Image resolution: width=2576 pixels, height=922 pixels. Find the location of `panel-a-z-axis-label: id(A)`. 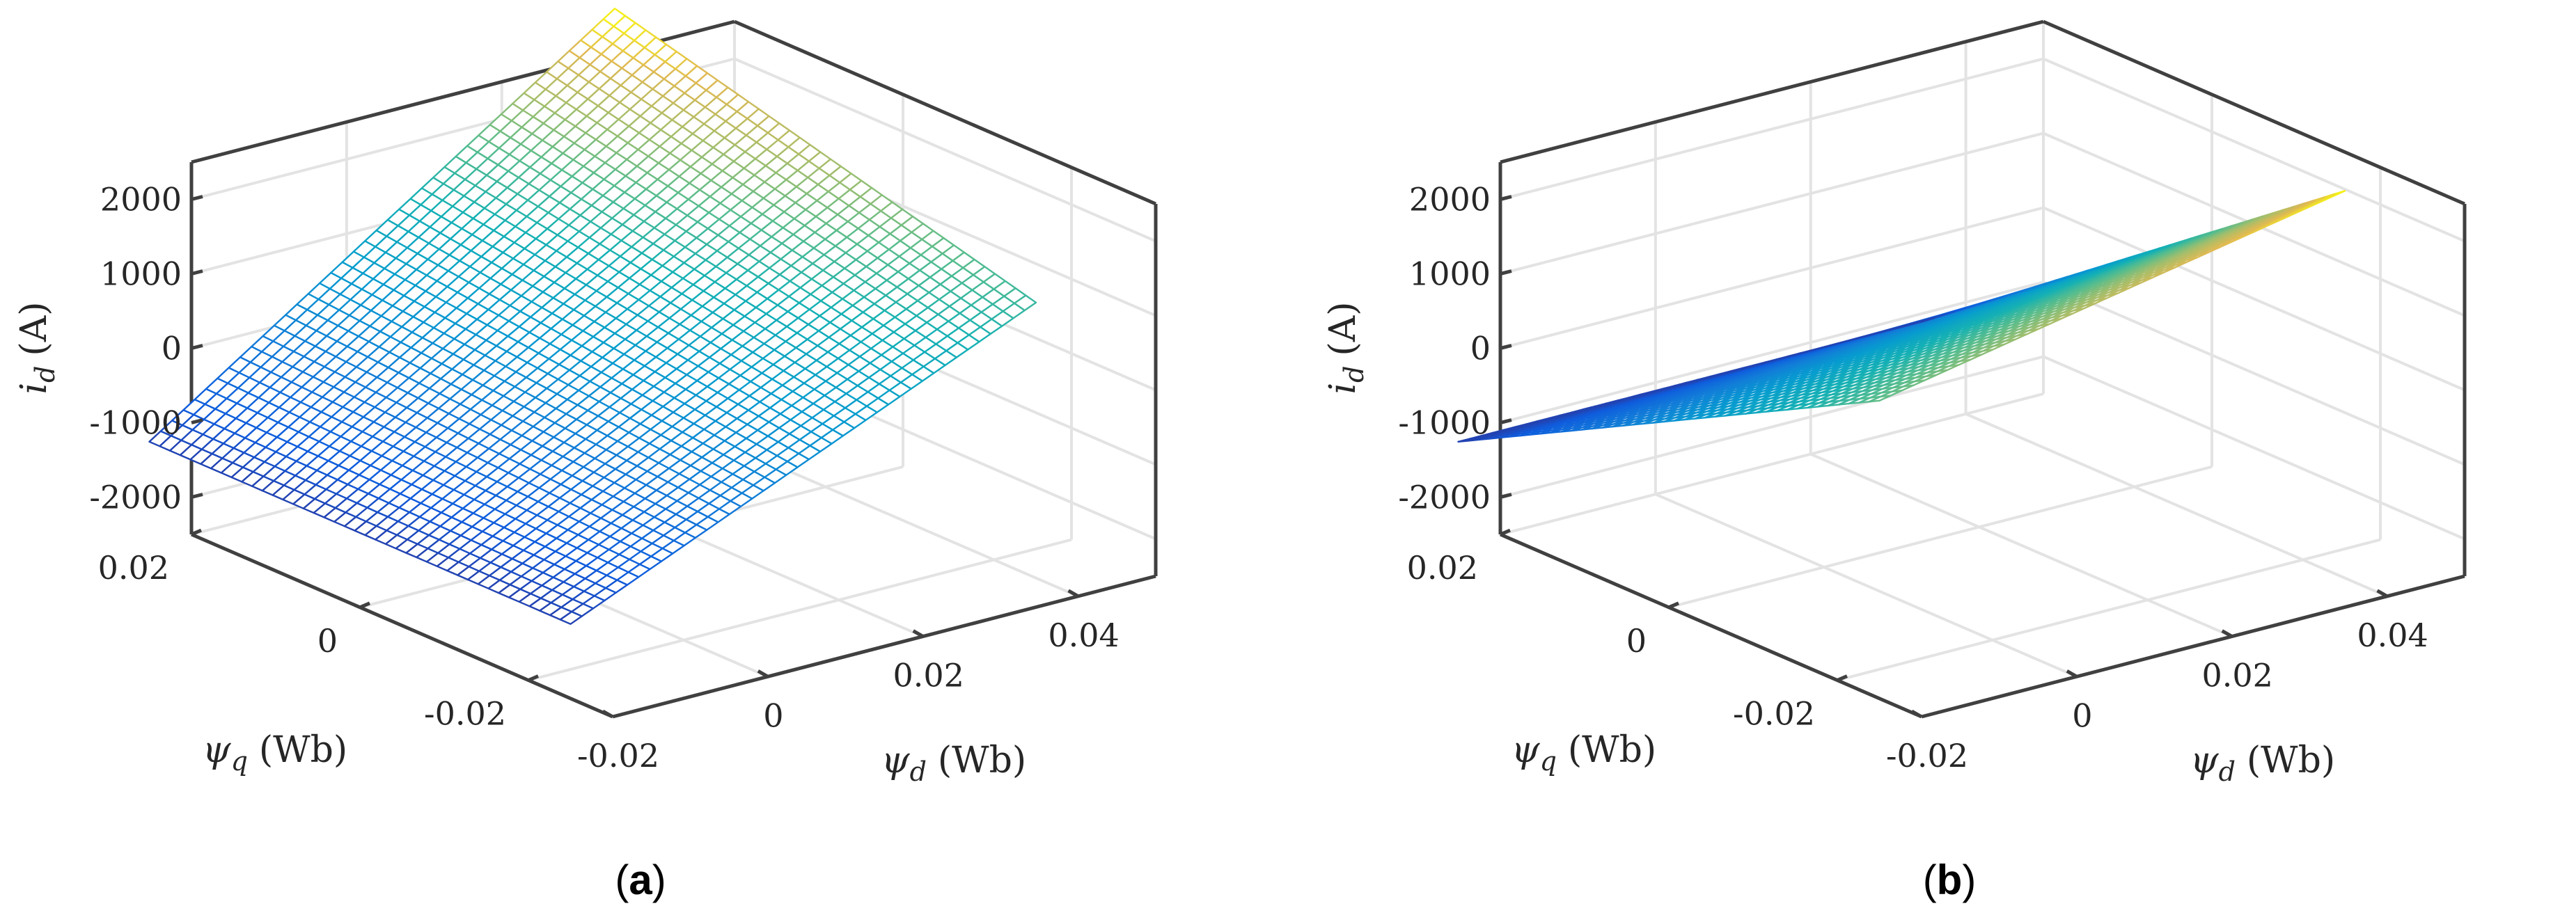

panel-a-z-axis-label: id(A) is located at coordinates (37, 347).